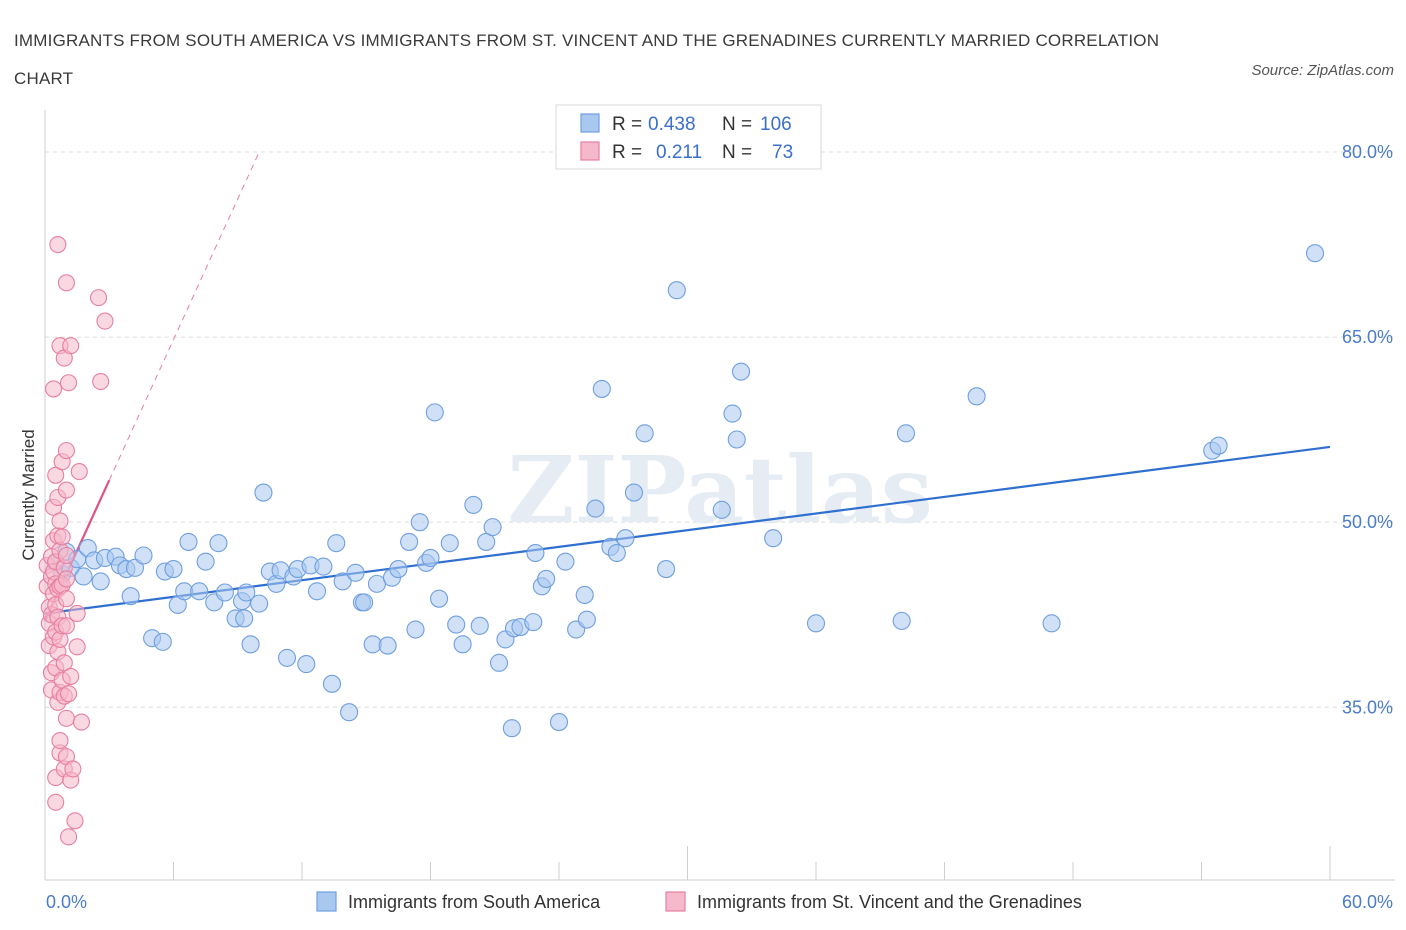 The image size is (1406, 930). Describe the element at coordinates (672, 124) in the screenshot. I see `legend-r-value-1: 0.438` at that location.